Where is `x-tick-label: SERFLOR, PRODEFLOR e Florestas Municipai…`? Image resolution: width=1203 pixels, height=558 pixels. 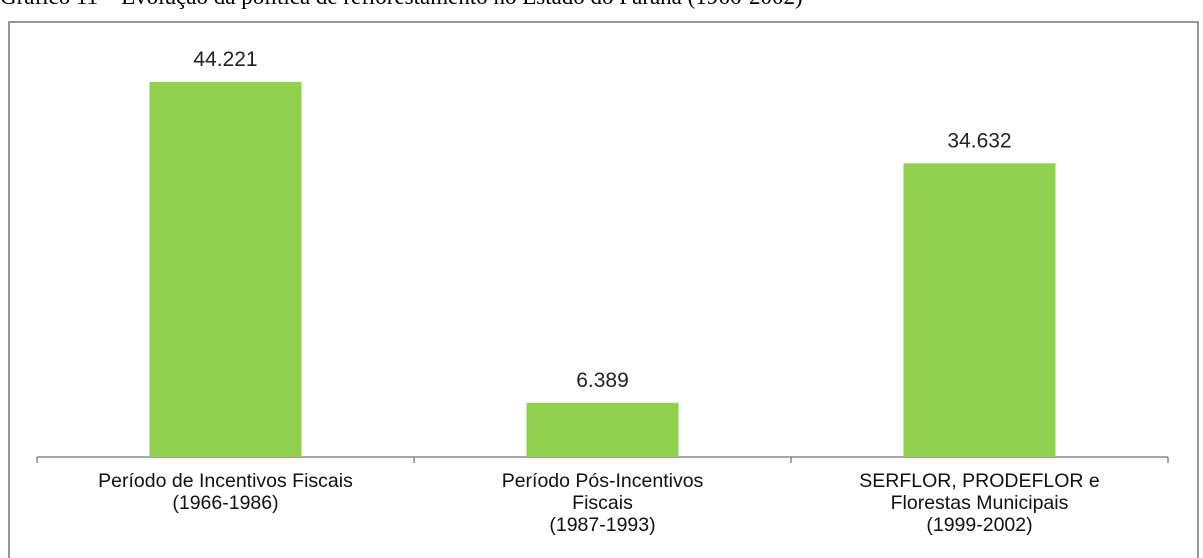 x-tick-label: SERFLOR, PRODEFLOR e Florestas Municipai… is located at coordinates (979, 503).